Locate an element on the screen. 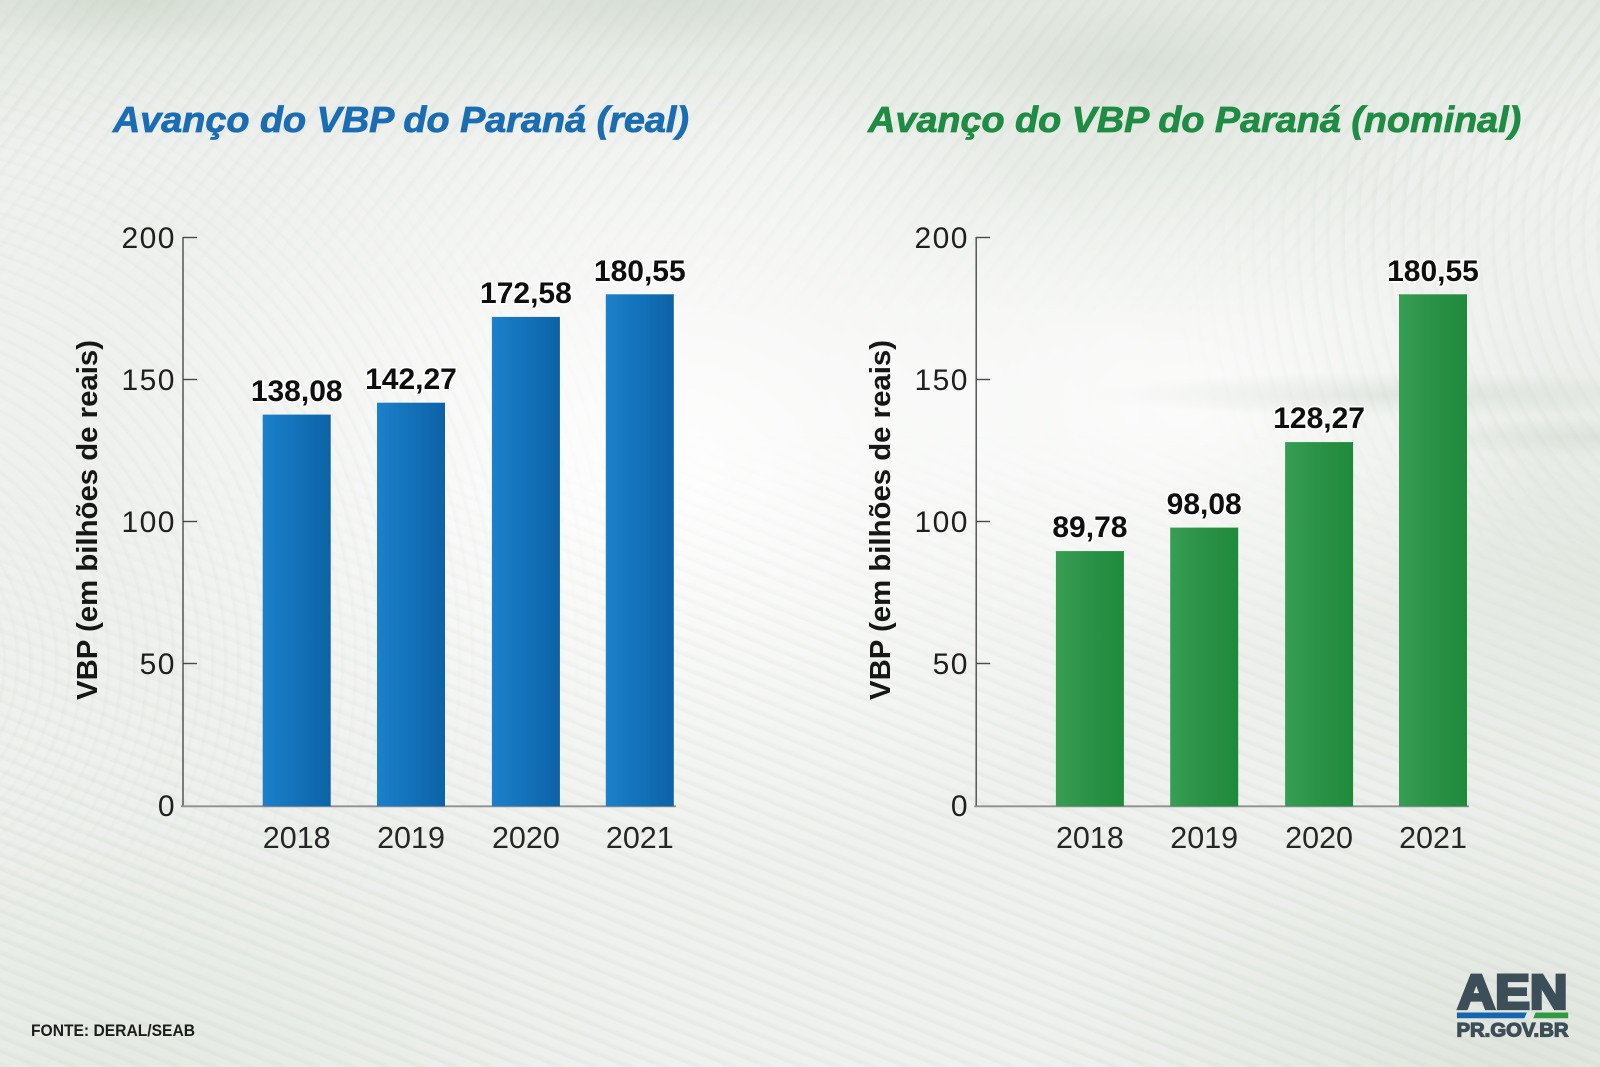 The image size is (1600, 1067). svg-text: AEN is located at coordinates (1513, 993).